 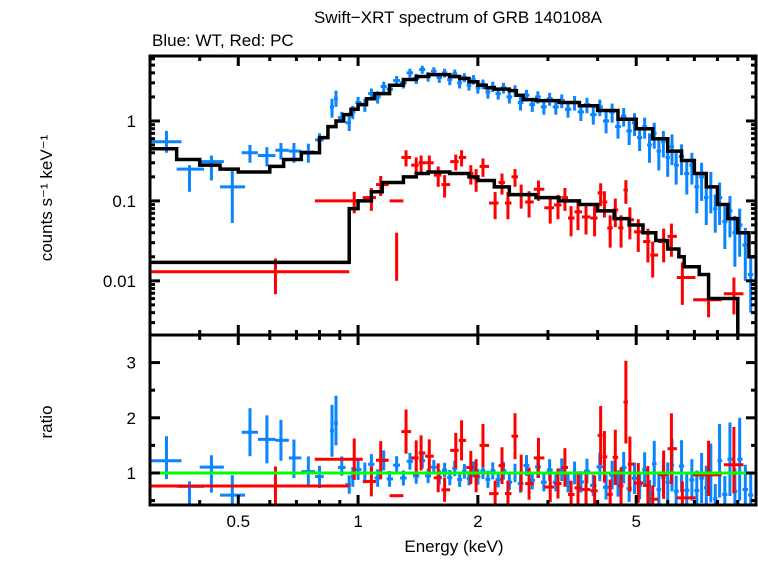 What do you see at coordinates (131, 418) in the screenshot?
I see `ratio-tick-label: 2` at bounding box center [131, 418].